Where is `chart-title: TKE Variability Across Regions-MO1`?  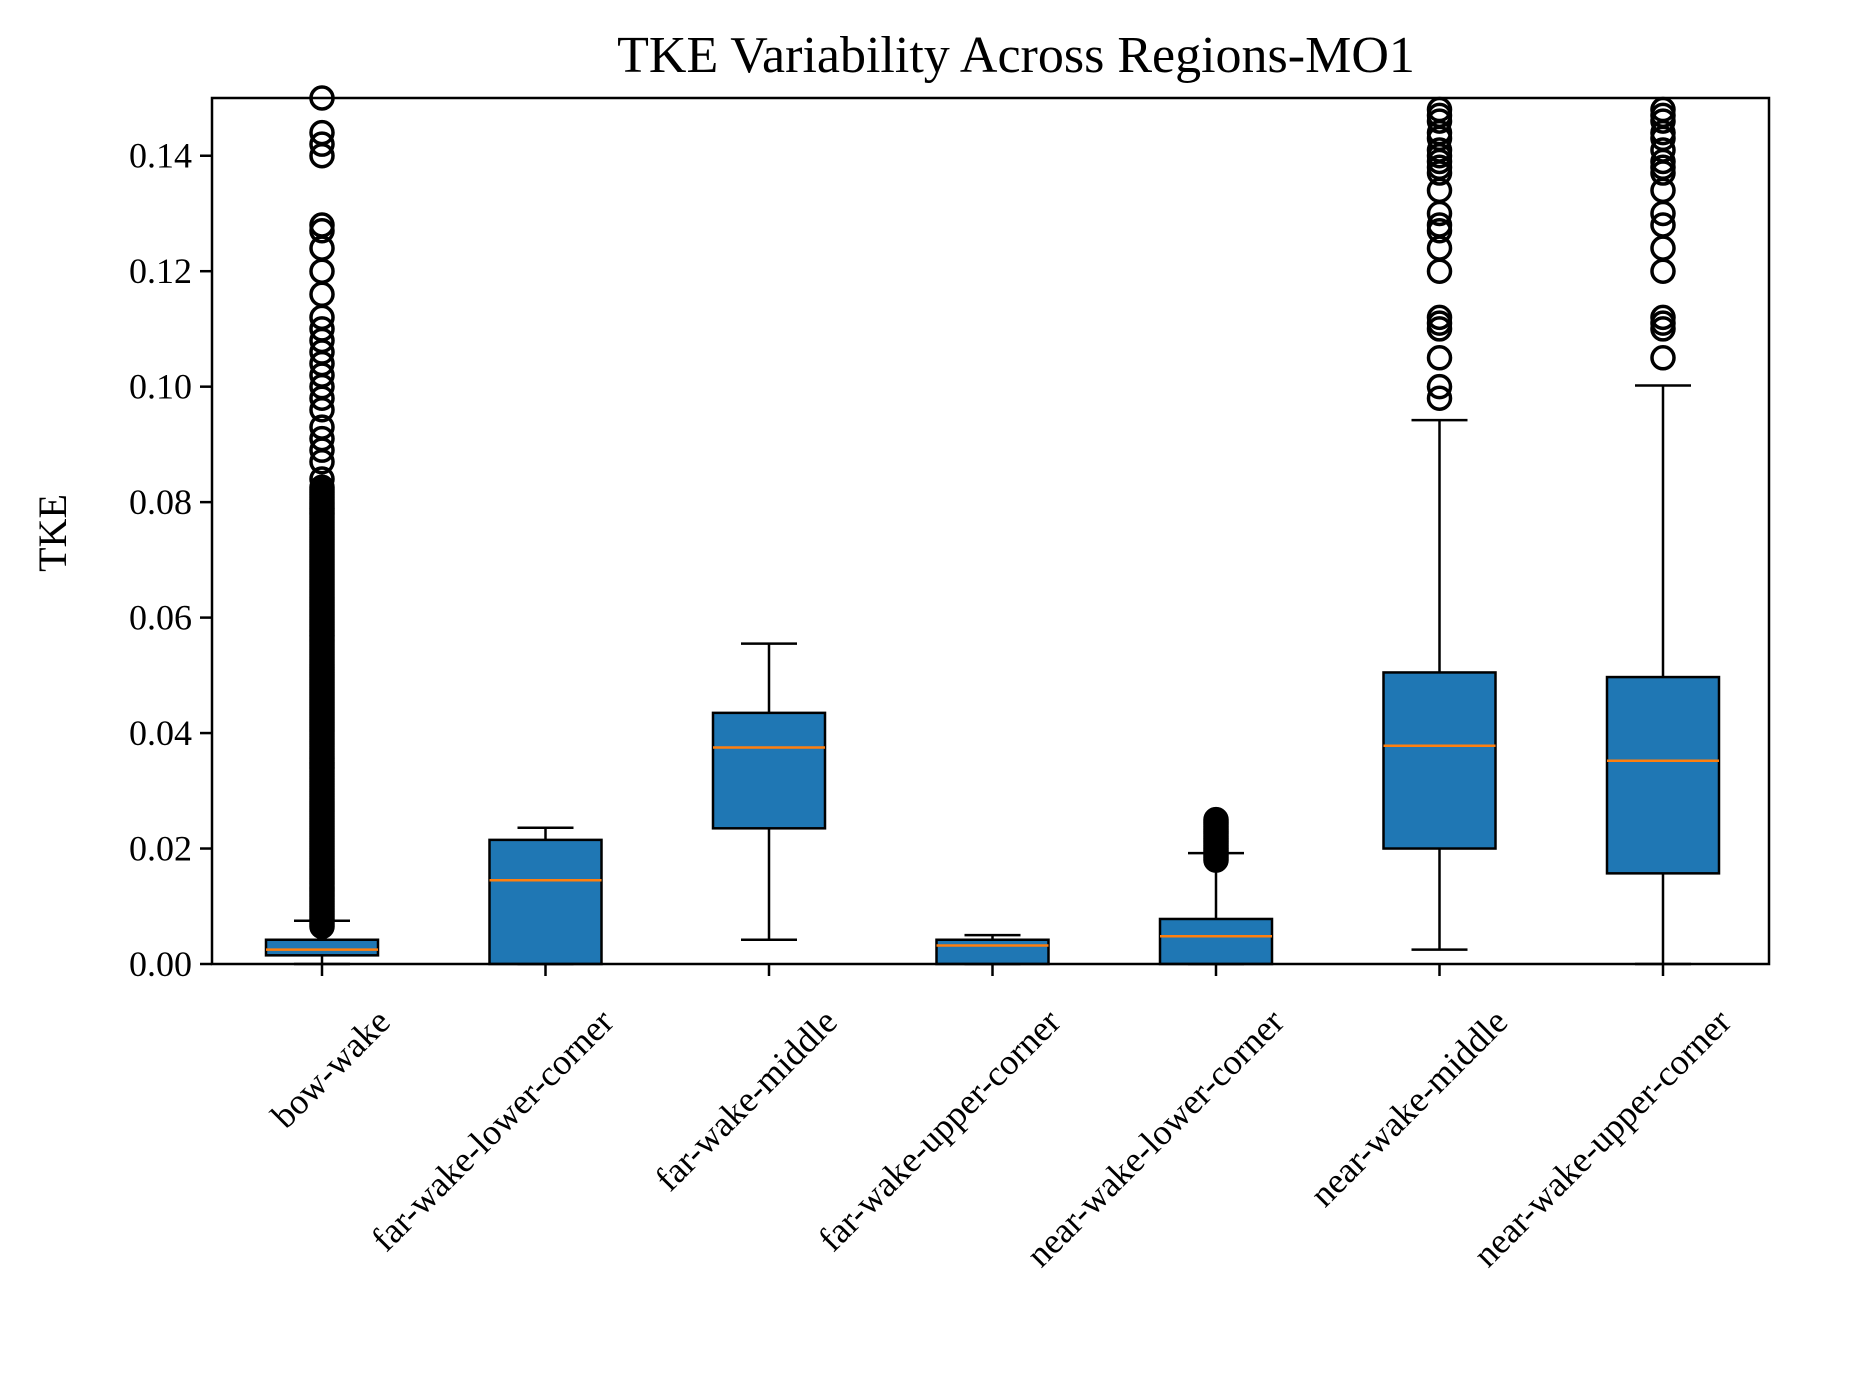
chart-title: TKE Variability Across Regions-MO1 is located at coordinates (1016, 55).